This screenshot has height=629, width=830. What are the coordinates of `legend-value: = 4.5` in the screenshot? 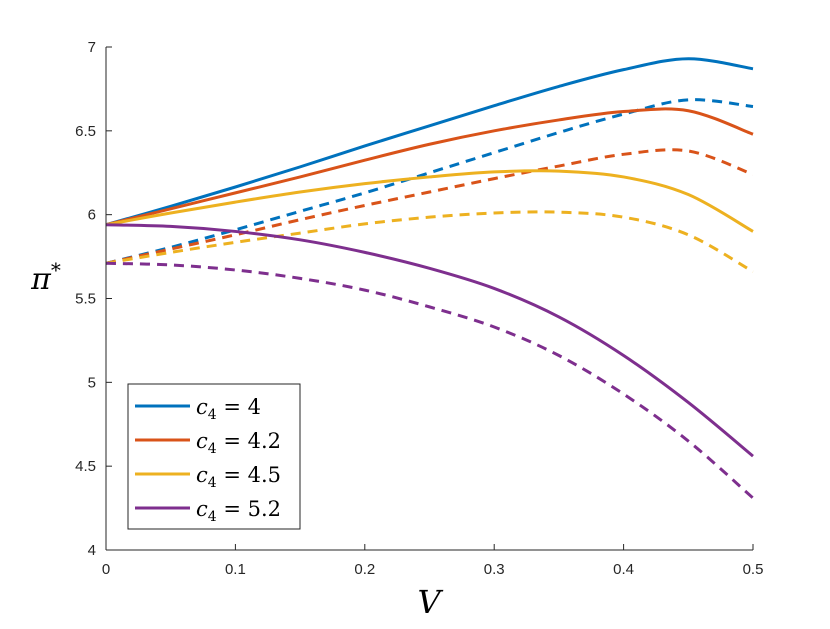 It's located at (249, 475).